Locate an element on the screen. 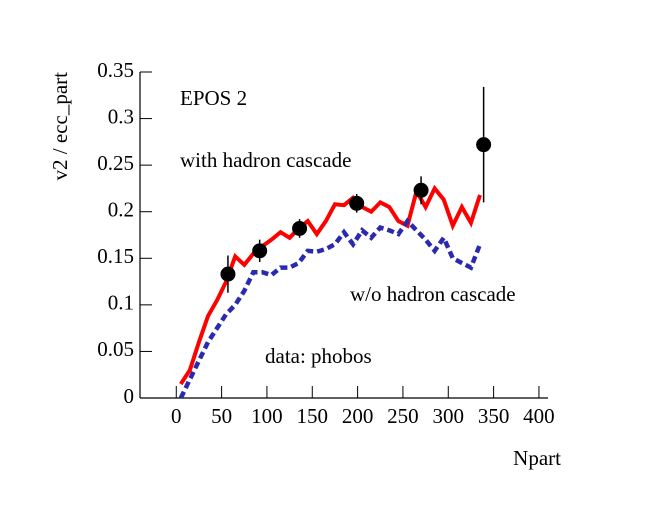 The image size is (670, 518). y-tick-label: 0.2 is located at coordinates (121, 210).